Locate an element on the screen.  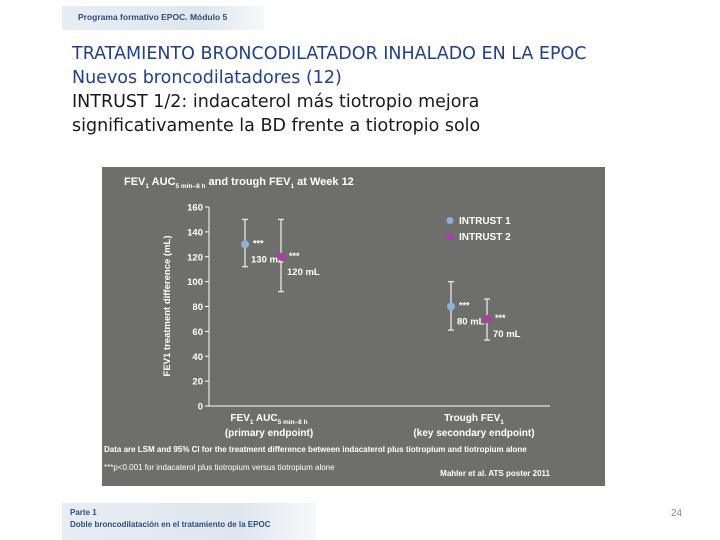
y-ticks: 0 20 40 60 80 100 120 140 160 is located at coordinates (198, 308).